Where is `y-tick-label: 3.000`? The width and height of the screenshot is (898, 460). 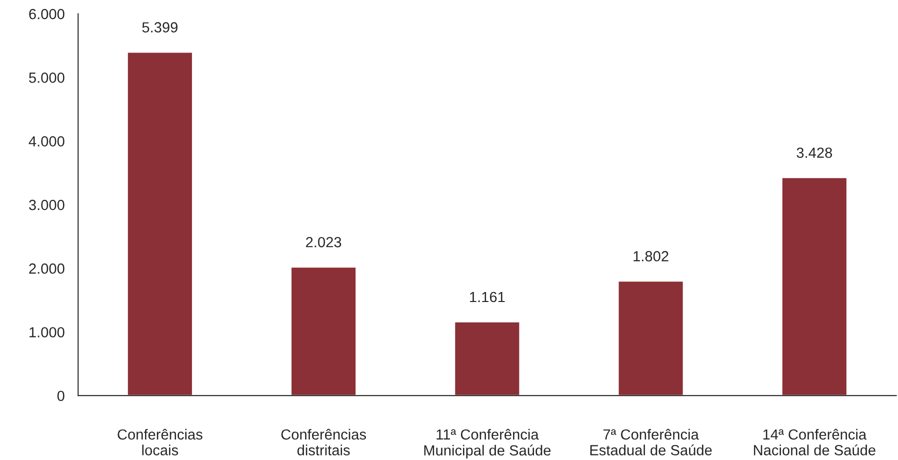
y-tick-label: 3.000 is located at coordinates (46, 205).